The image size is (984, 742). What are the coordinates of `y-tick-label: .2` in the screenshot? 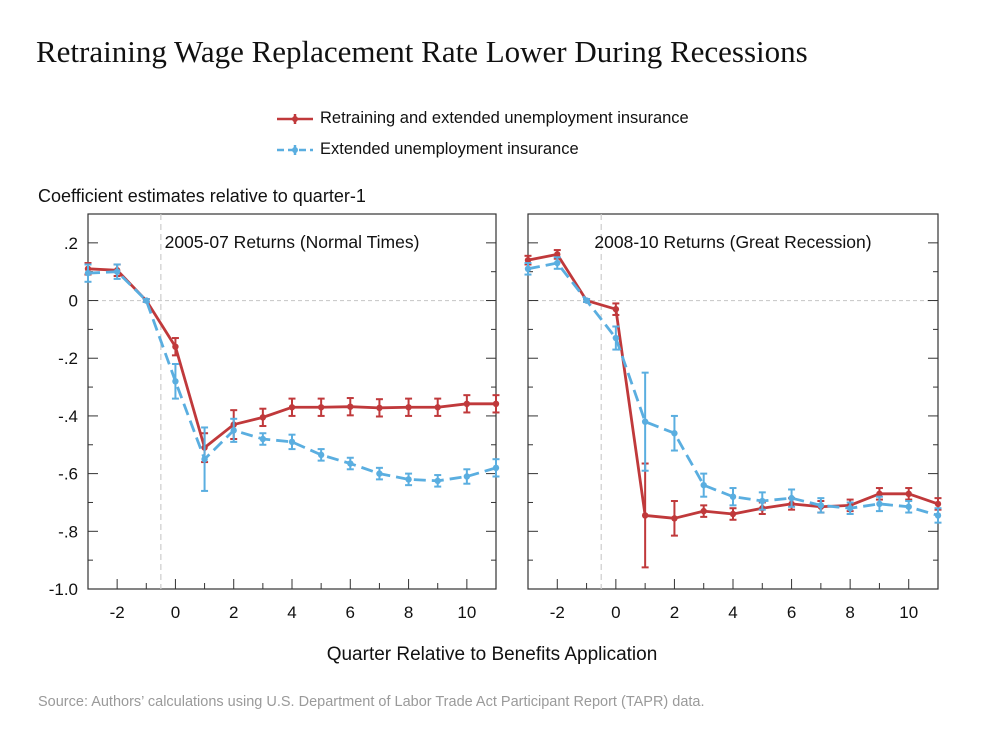 It's located at (71, 243).